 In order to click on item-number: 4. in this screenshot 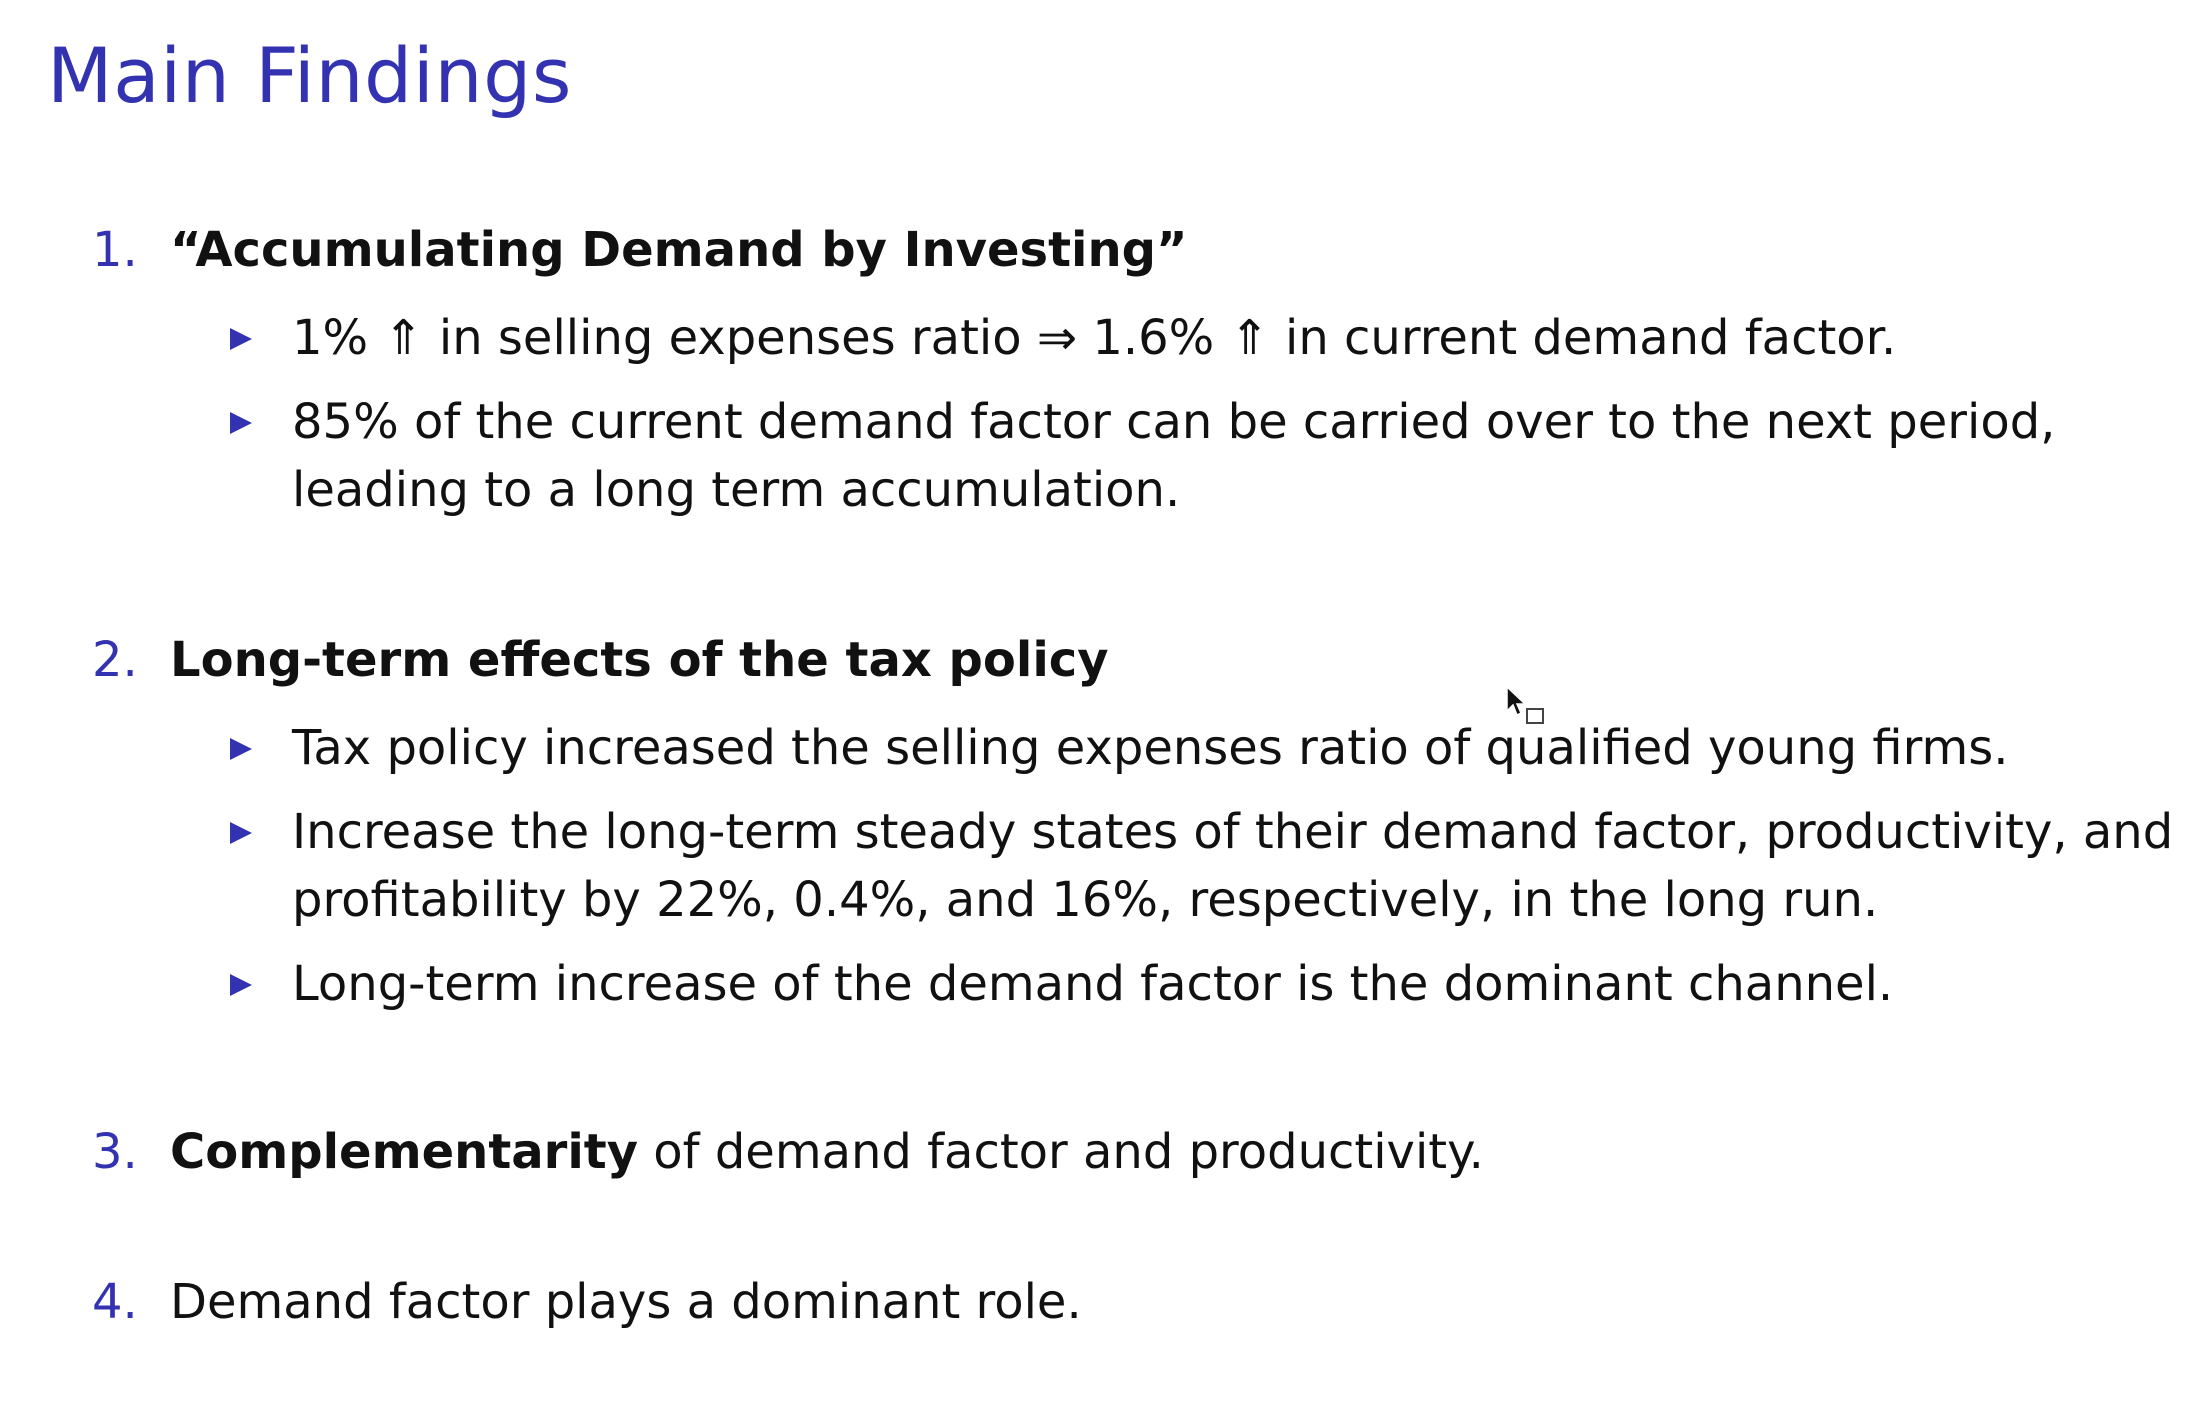, I will do `click(115, 1302)`.